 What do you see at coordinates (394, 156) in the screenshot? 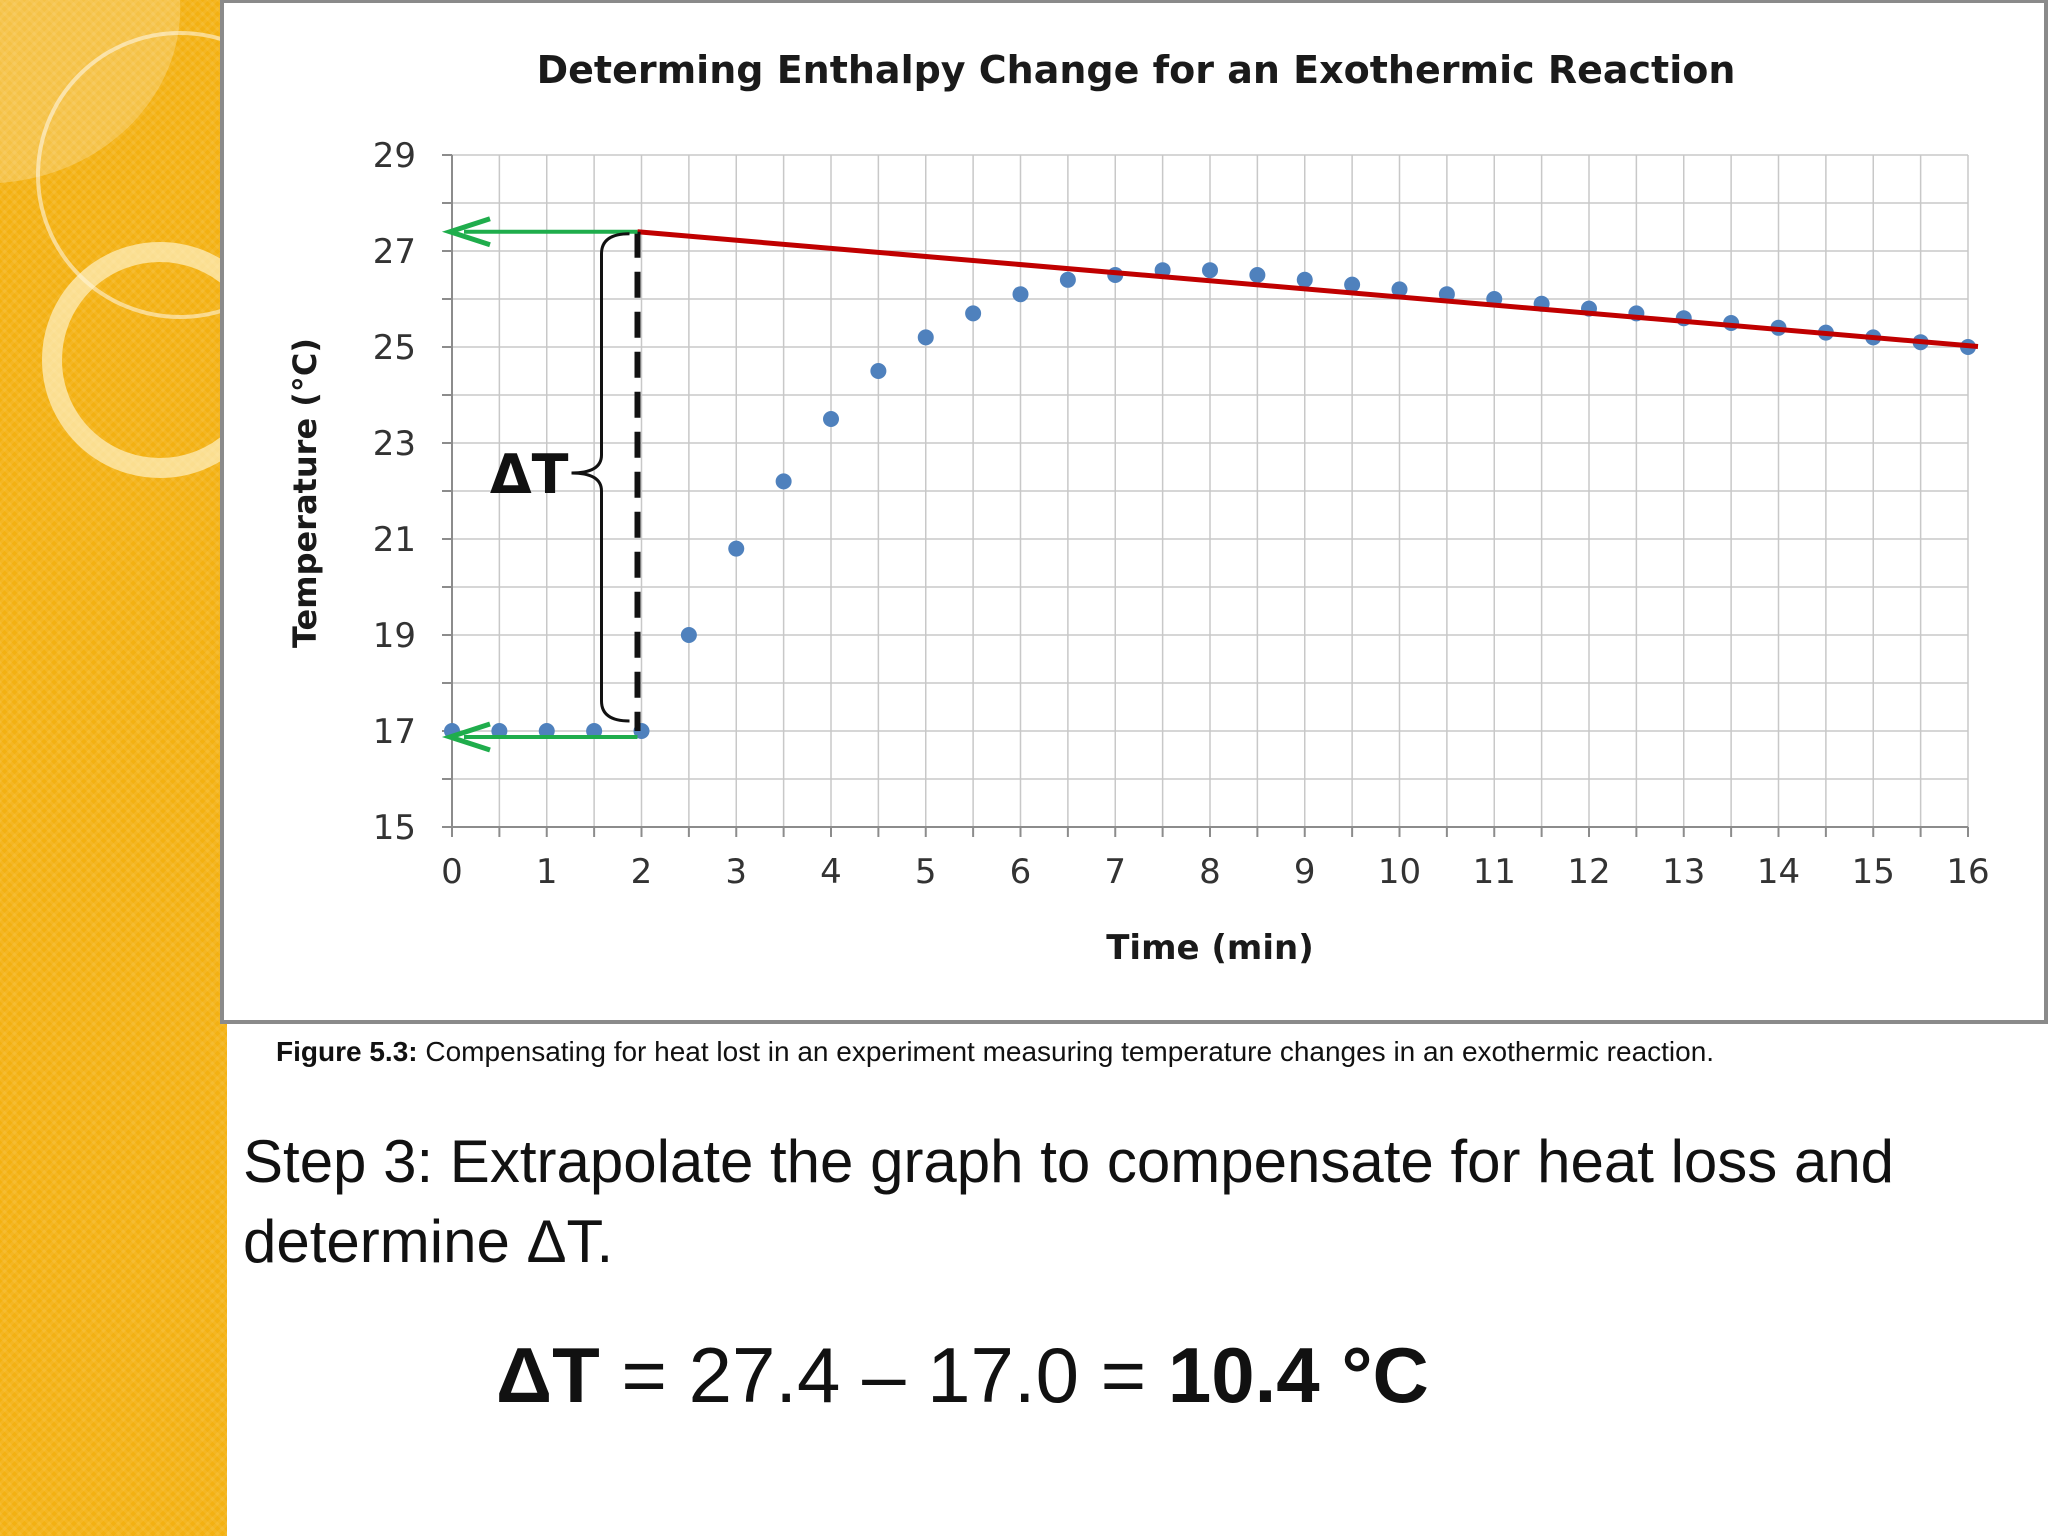
I see `y-tick-label: 29` at bounding box center [394, 156].